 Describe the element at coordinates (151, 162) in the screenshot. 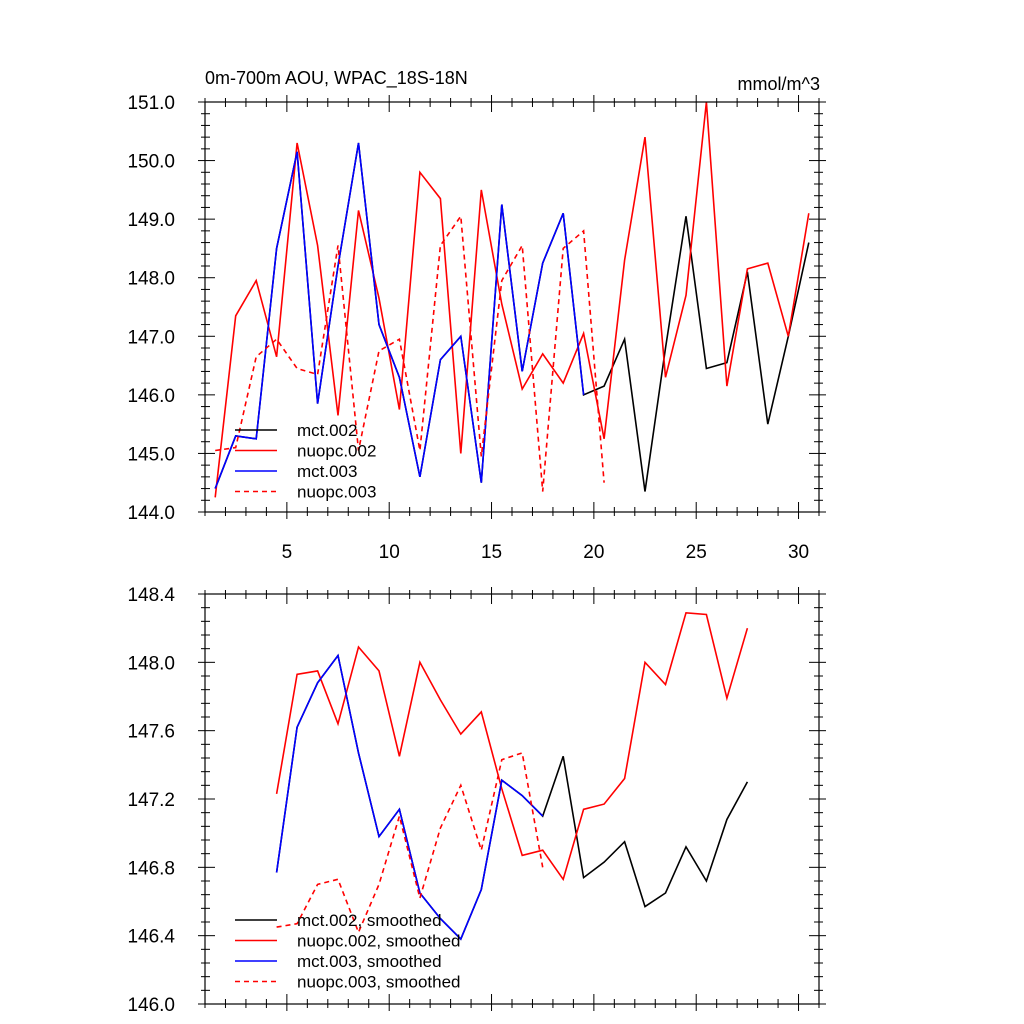

I see `y-tick-label: 150.0` at that location.